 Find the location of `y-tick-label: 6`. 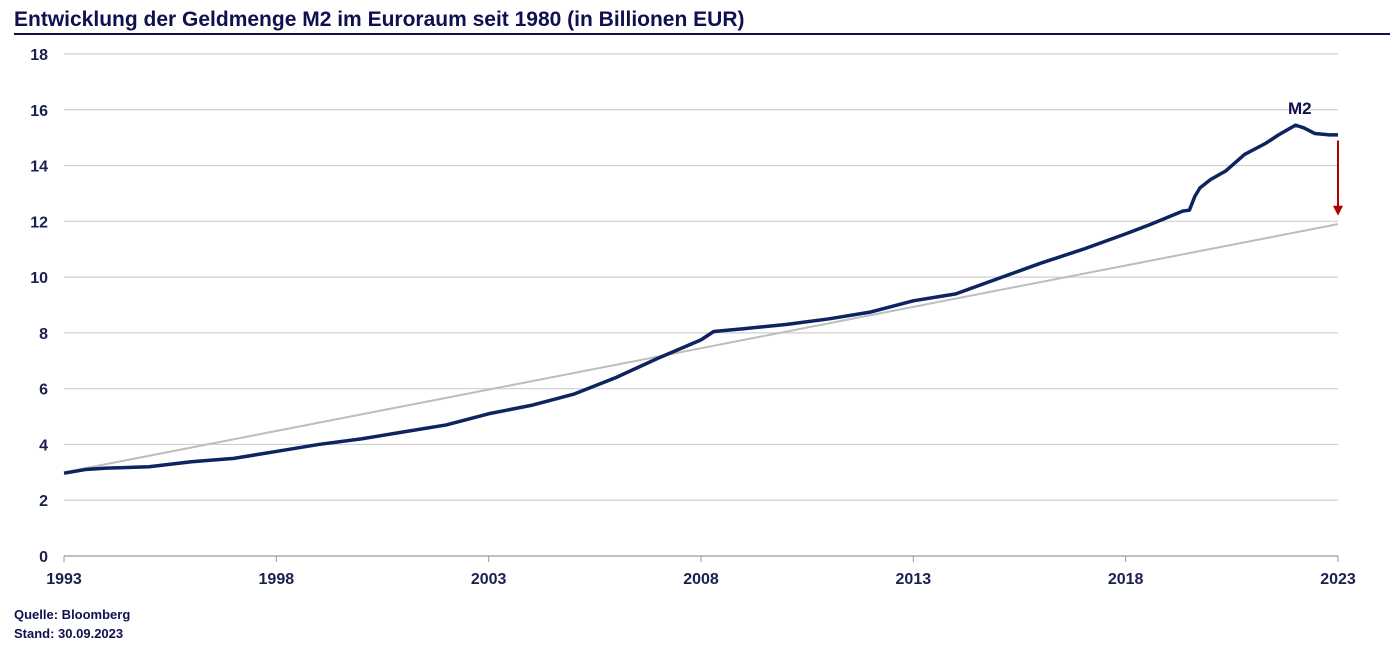

y-tick-label: 6 is located at coordinates (43, 390).